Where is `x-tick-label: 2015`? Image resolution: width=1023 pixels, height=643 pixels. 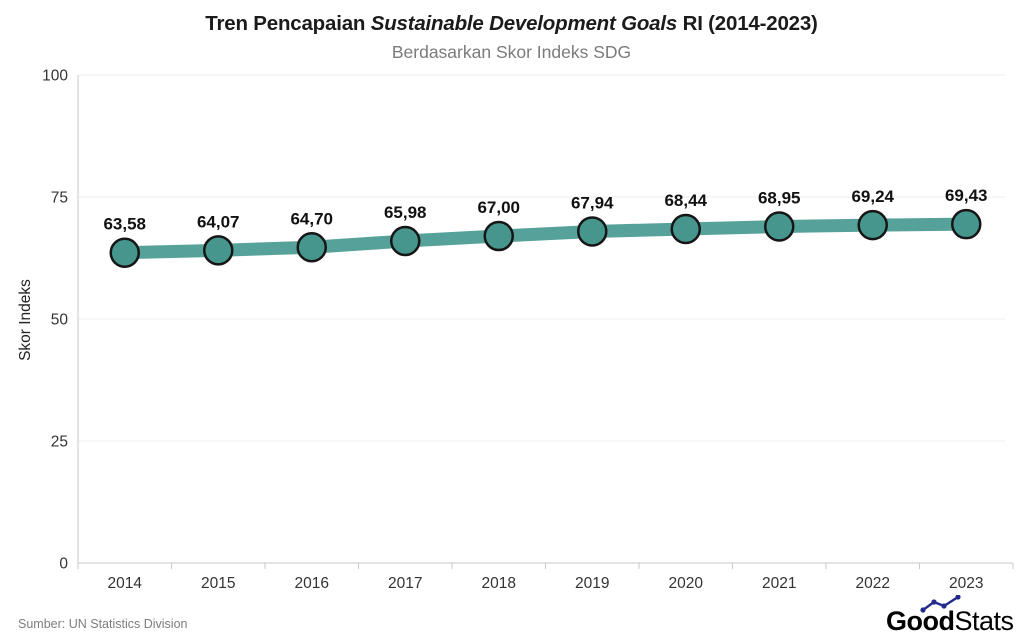
x-tick-label: 2015 is located at coordinates (218, 583).